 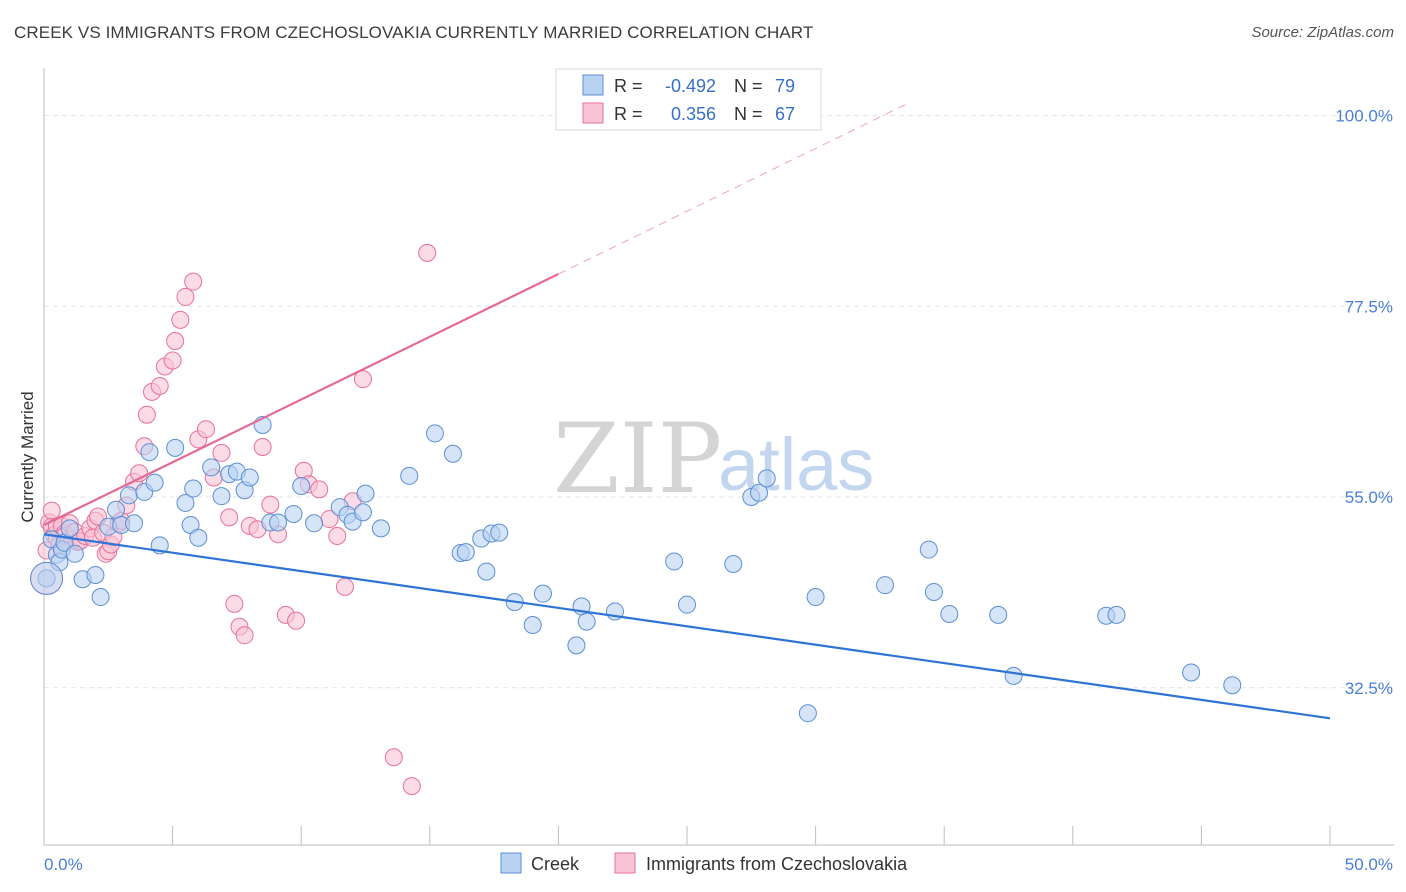 I want to click on bottom-legend: Creek Immigrants from Czechoslovakia, so click(x=704, y=863).